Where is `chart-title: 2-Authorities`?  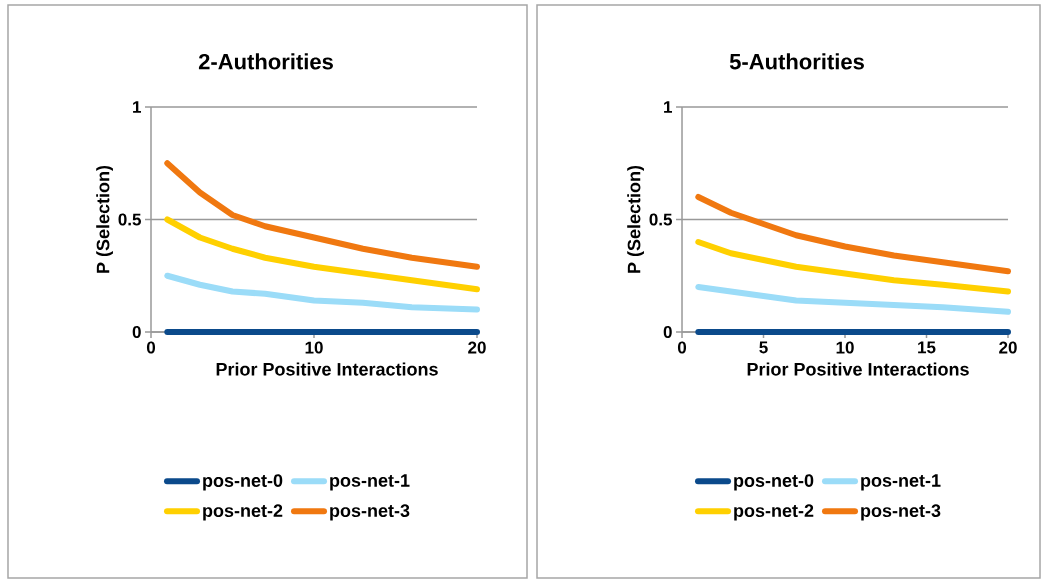
chart-title: 2-Authorities is located at coordinates (265, 61).